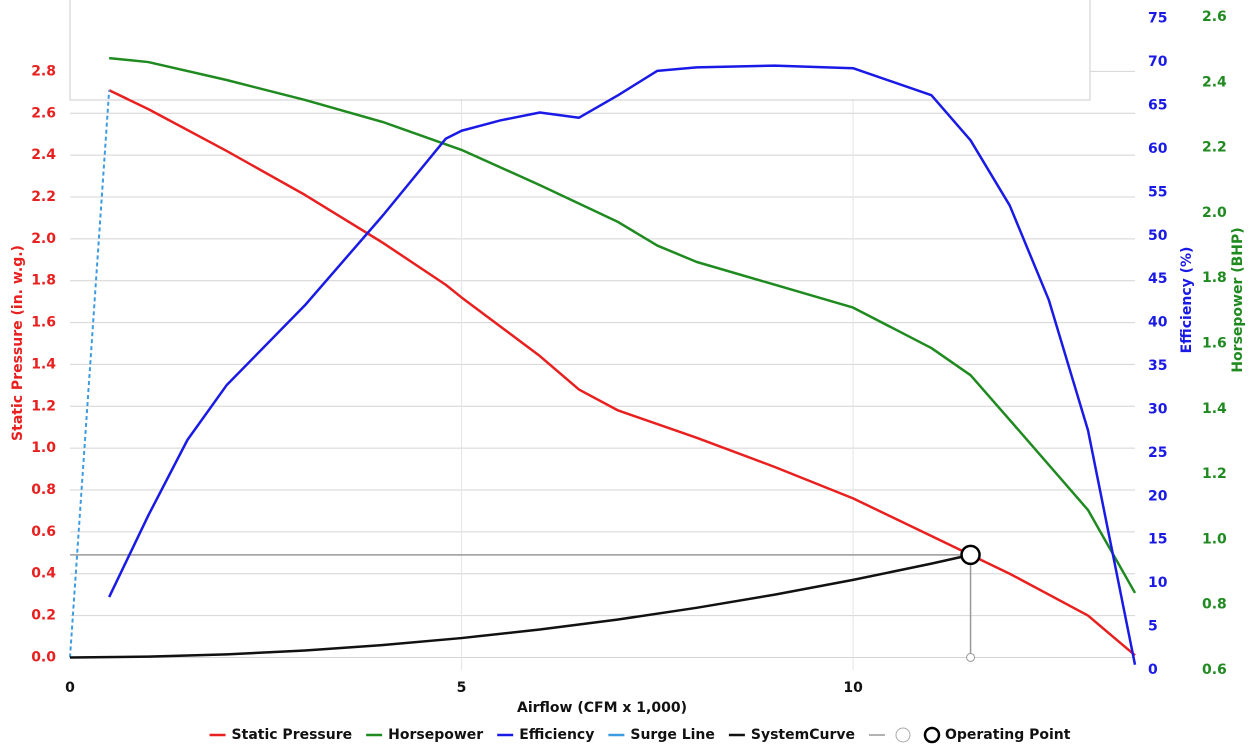  I want to click on legend-label: Static Pressure, so click(292, 735).